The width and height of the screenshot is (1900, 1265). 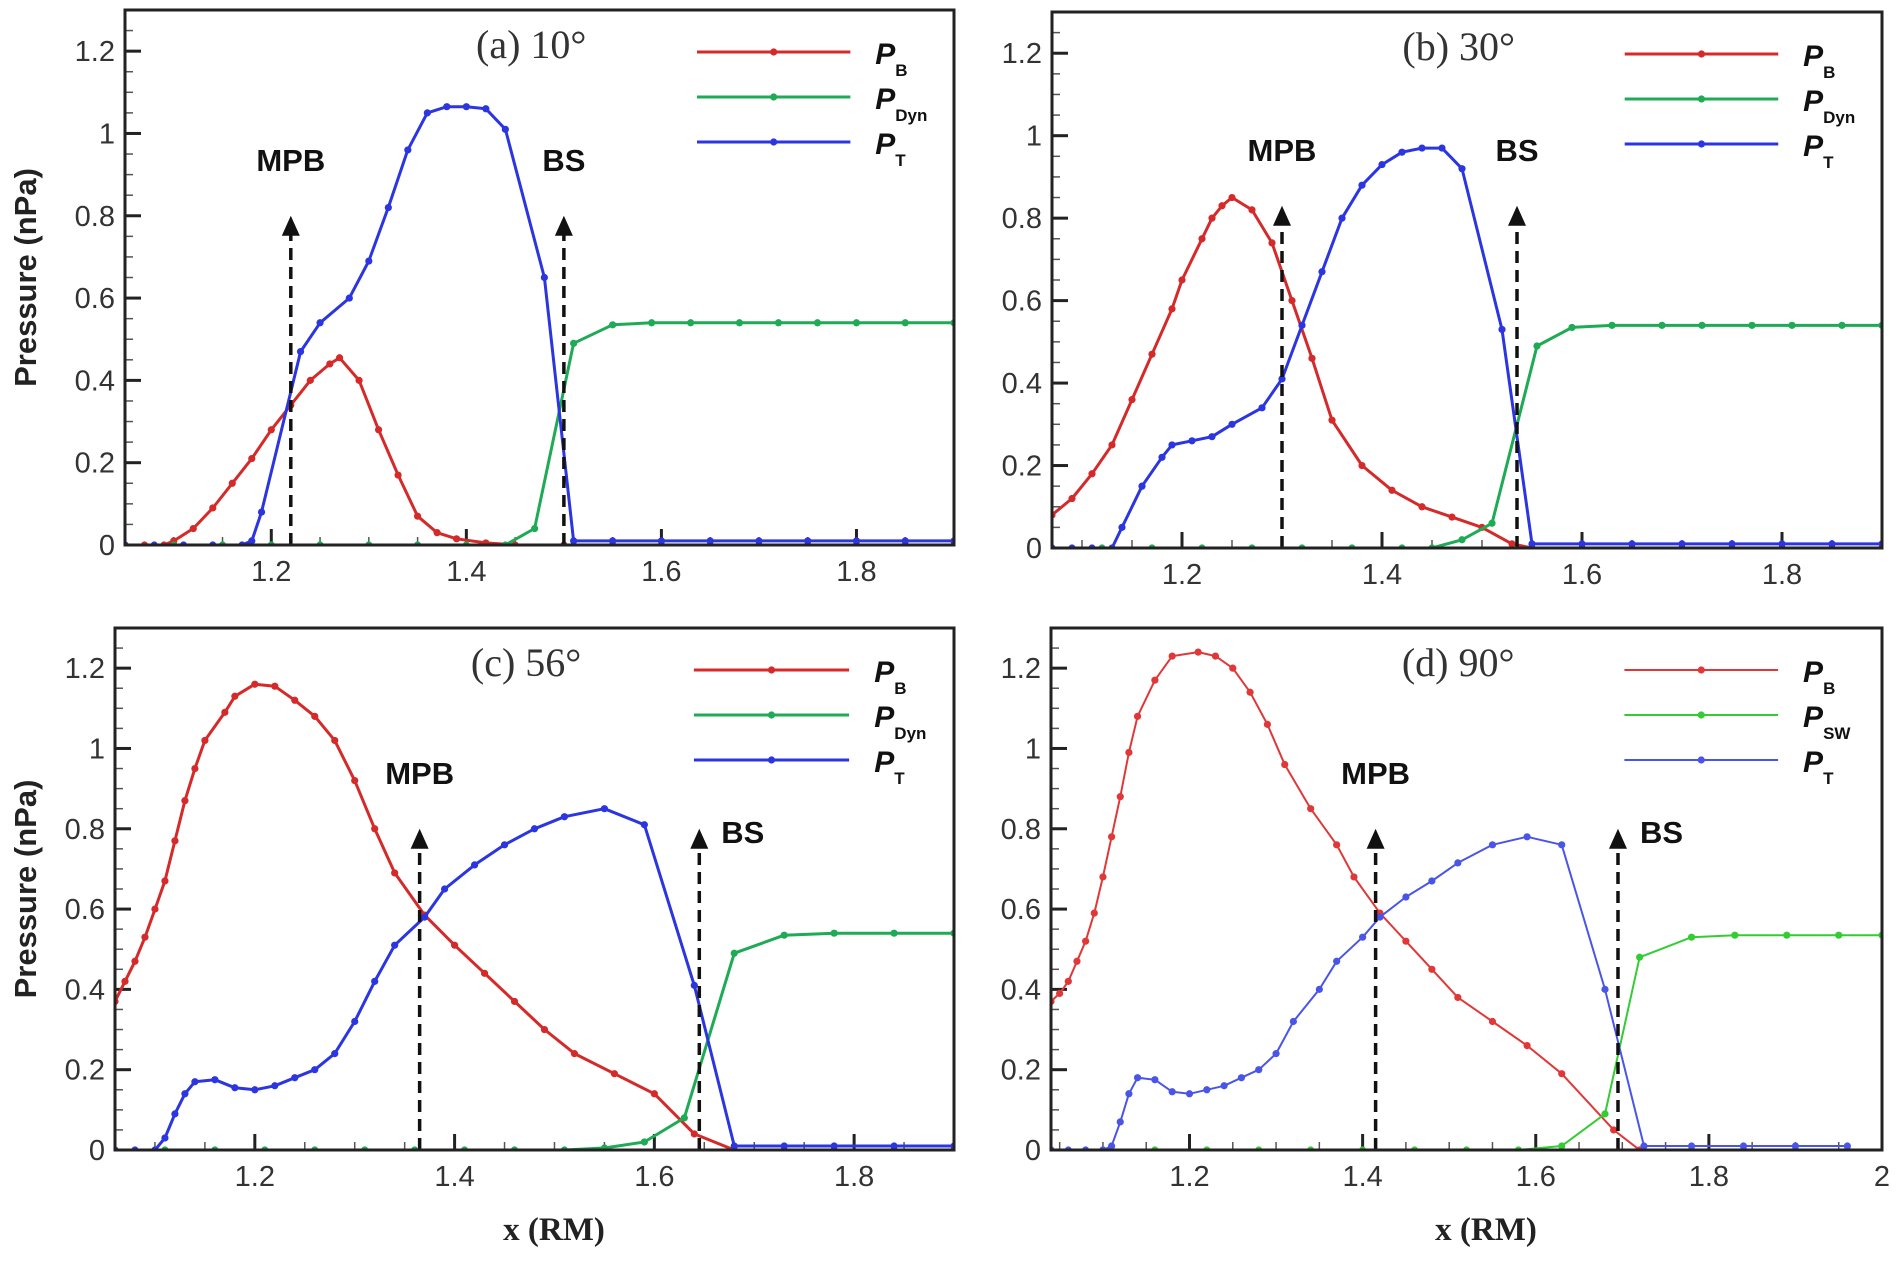 I want to click on x-tick-label: 1.2, so click(x=1189, y=1177).